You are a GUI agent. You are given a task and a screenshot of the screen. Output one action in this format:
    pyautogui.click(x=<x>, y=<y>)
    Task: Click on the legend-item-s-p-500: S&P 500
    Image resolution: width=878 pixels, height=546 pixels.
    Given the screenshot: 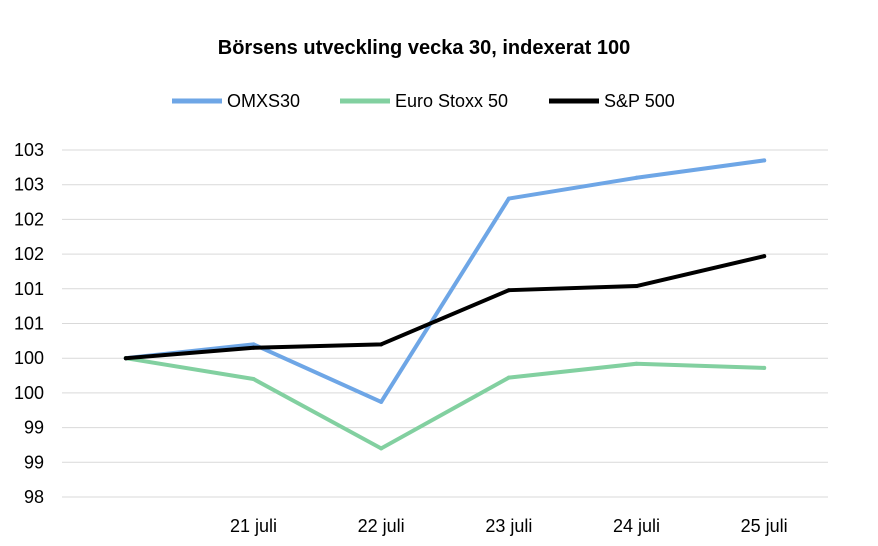 What is the action you would take?
    pyautogui.click(x=612, y=101)
    